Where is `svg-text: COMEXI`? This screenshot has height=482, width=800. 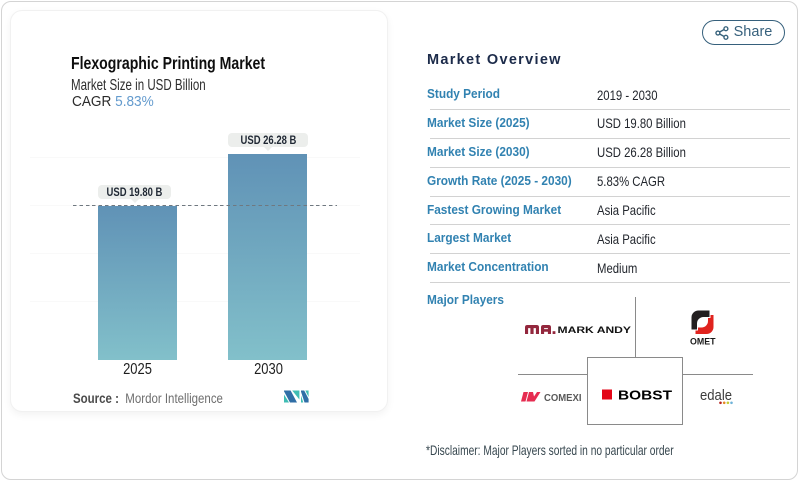 svg-text: COMEXI is located at coordinates (563, 398).